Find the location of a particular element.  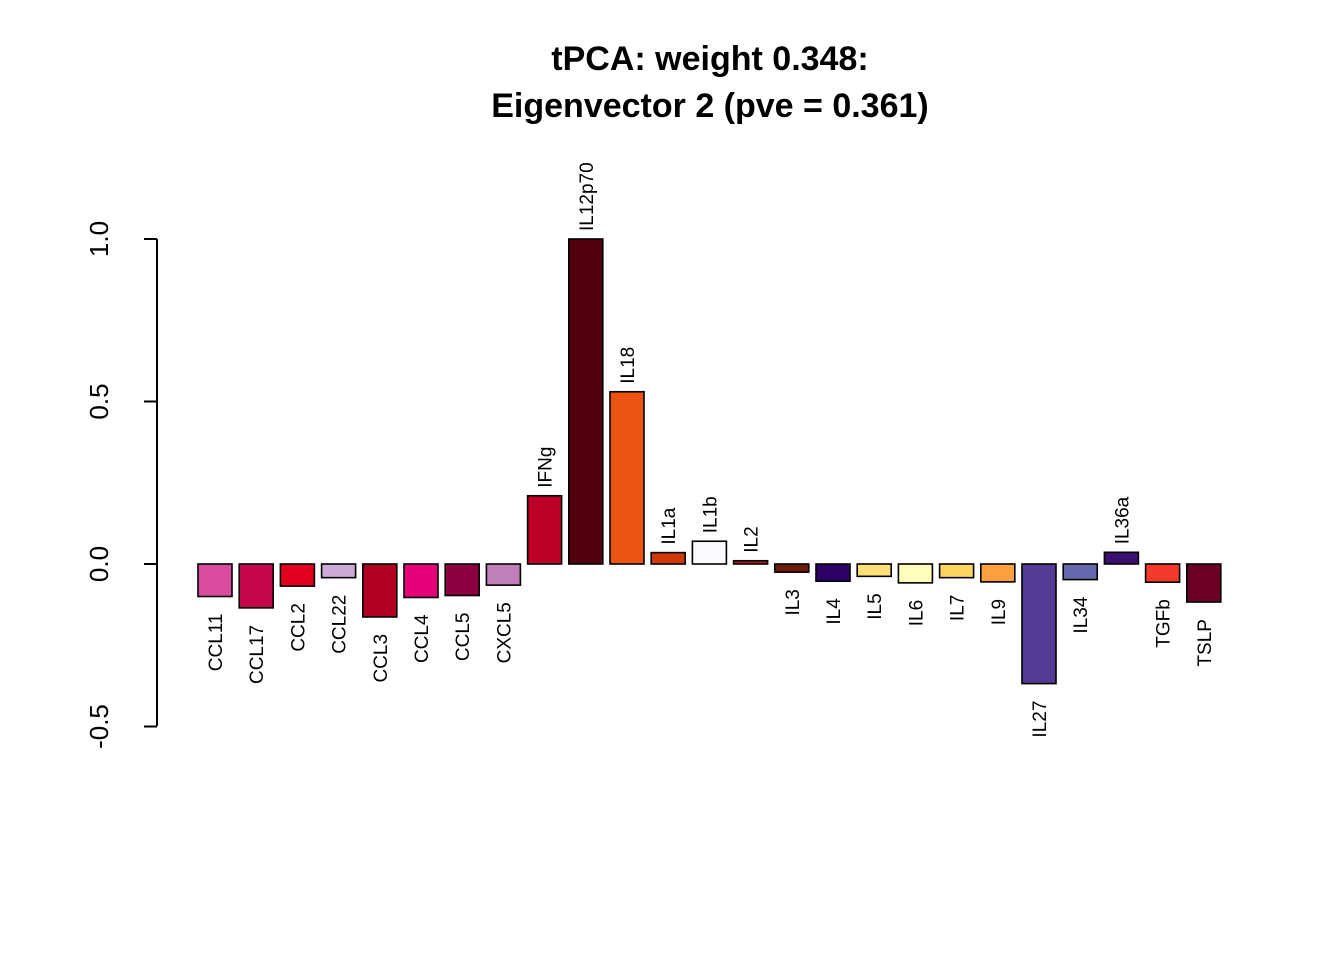

bar-ccl22 is located at coordinates (338, 571).